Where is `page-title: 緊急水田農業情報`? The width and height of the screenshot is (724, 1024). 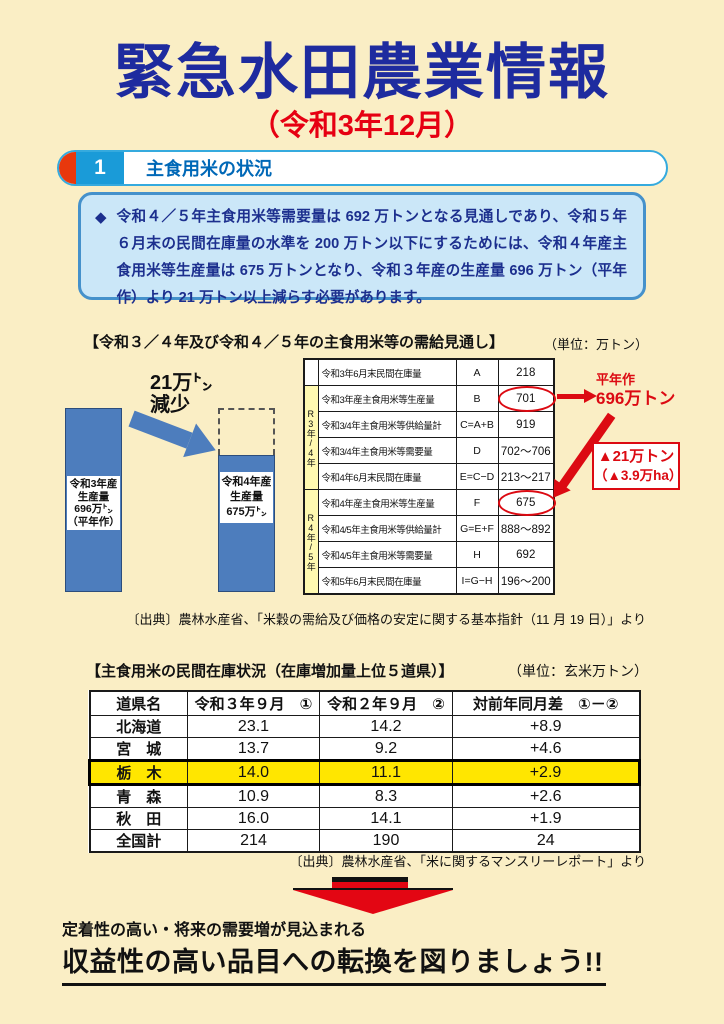 page-title: 緊急水田農業情報 is located at coordinates (362, 72).